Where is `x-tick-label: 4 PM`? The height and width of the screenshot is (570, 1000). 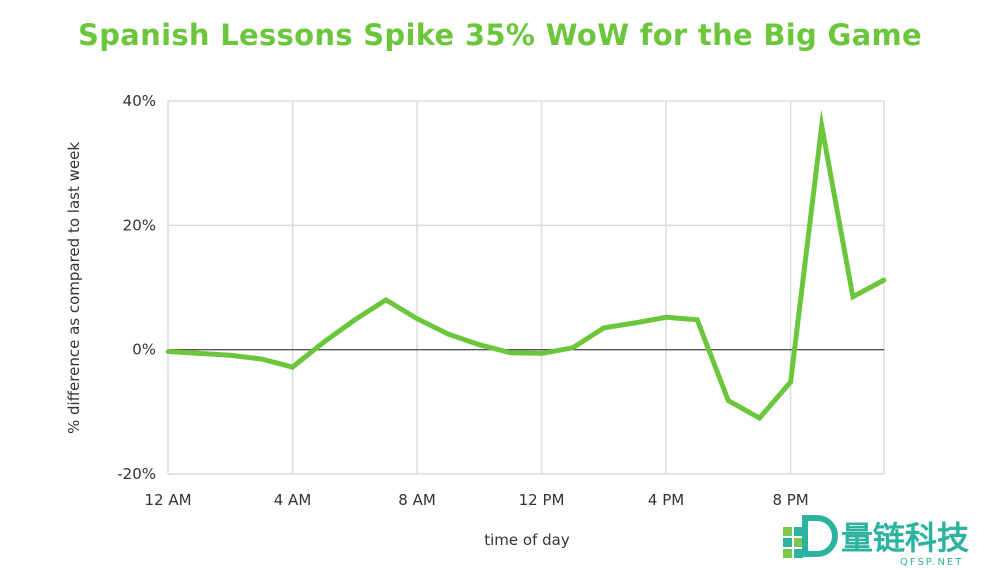
x-tick-label: 4 PM is located at coordinates (666, 500).